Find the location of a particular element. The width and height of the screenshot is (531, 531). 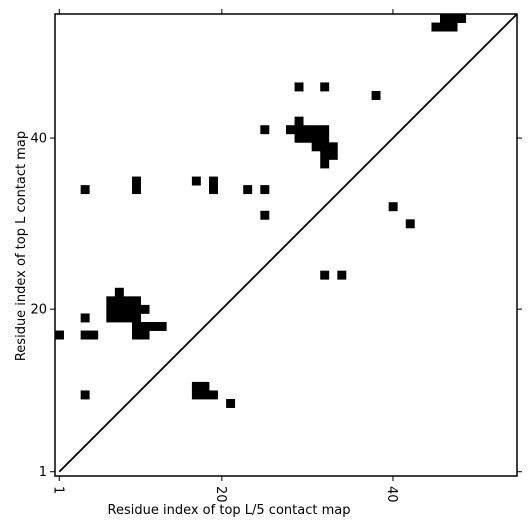

y-axis-label: Residue index of top L contact map is located at coordinates (21, 246).